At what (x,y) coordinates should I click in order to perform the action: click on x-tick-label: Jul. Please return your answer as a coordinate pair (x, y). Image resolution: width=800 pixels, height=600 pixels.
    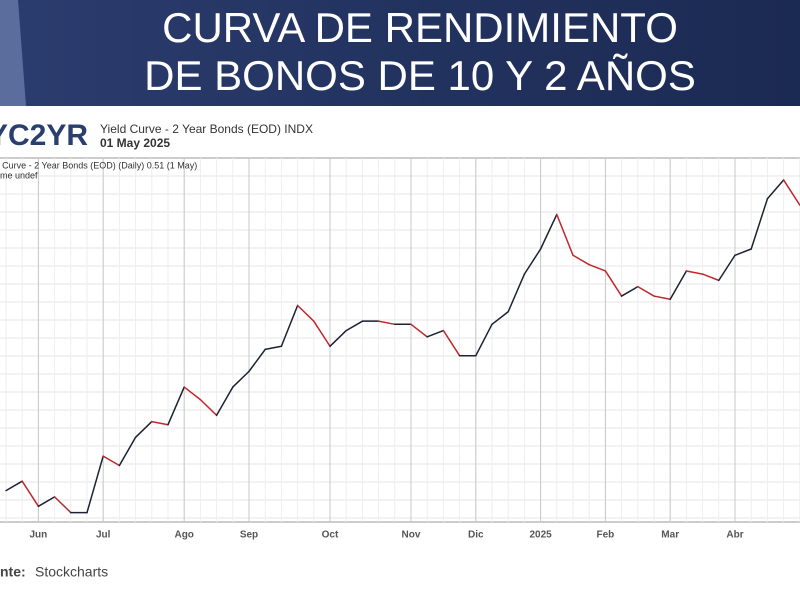
    Looking at the image, I should click on (103, 535).